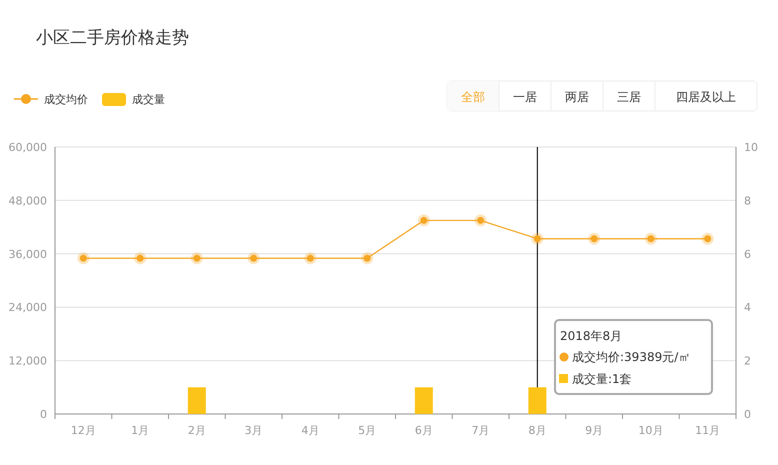 This screenshot has height=465, width=778. What do you see at coordinates (525, 97) in the screenshot?
I see `text: 一居` at bounding box center [525, 97].